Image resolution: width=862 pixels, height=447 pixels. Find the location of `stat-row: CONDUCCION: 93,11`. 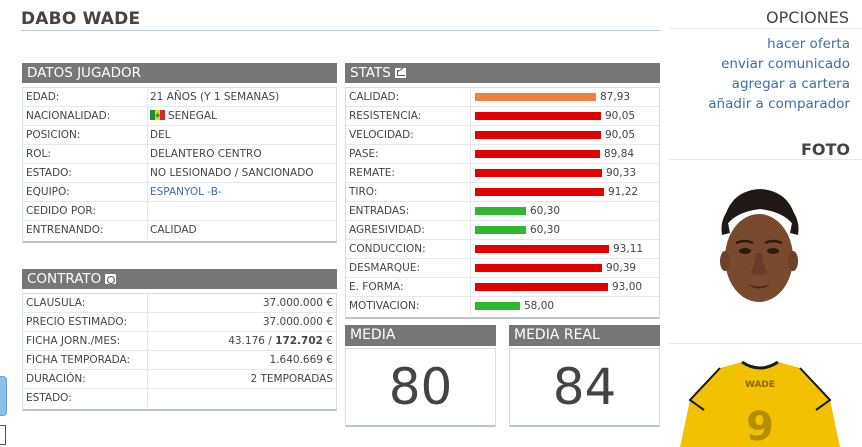

stat-row: CONDUCCION: 93,11 is located at coordinates (502, 249).